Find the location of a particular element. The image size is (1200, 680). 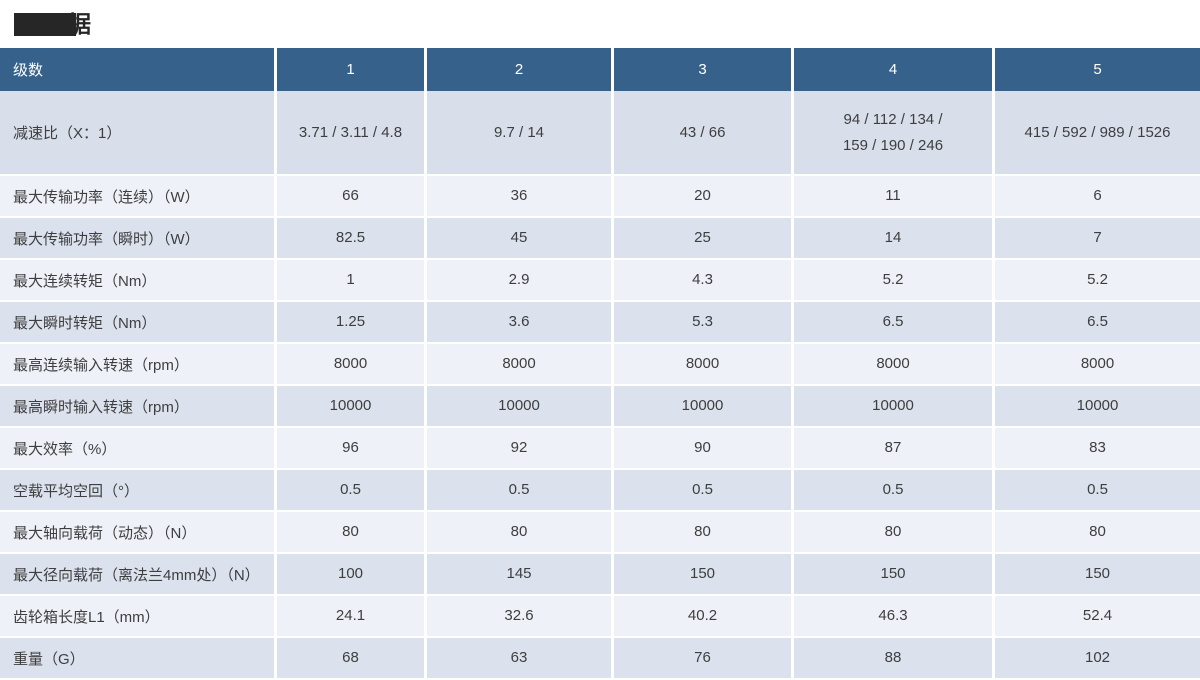

row-label: 最大连续转矩（Nm） is located at coordinates (137, 280).